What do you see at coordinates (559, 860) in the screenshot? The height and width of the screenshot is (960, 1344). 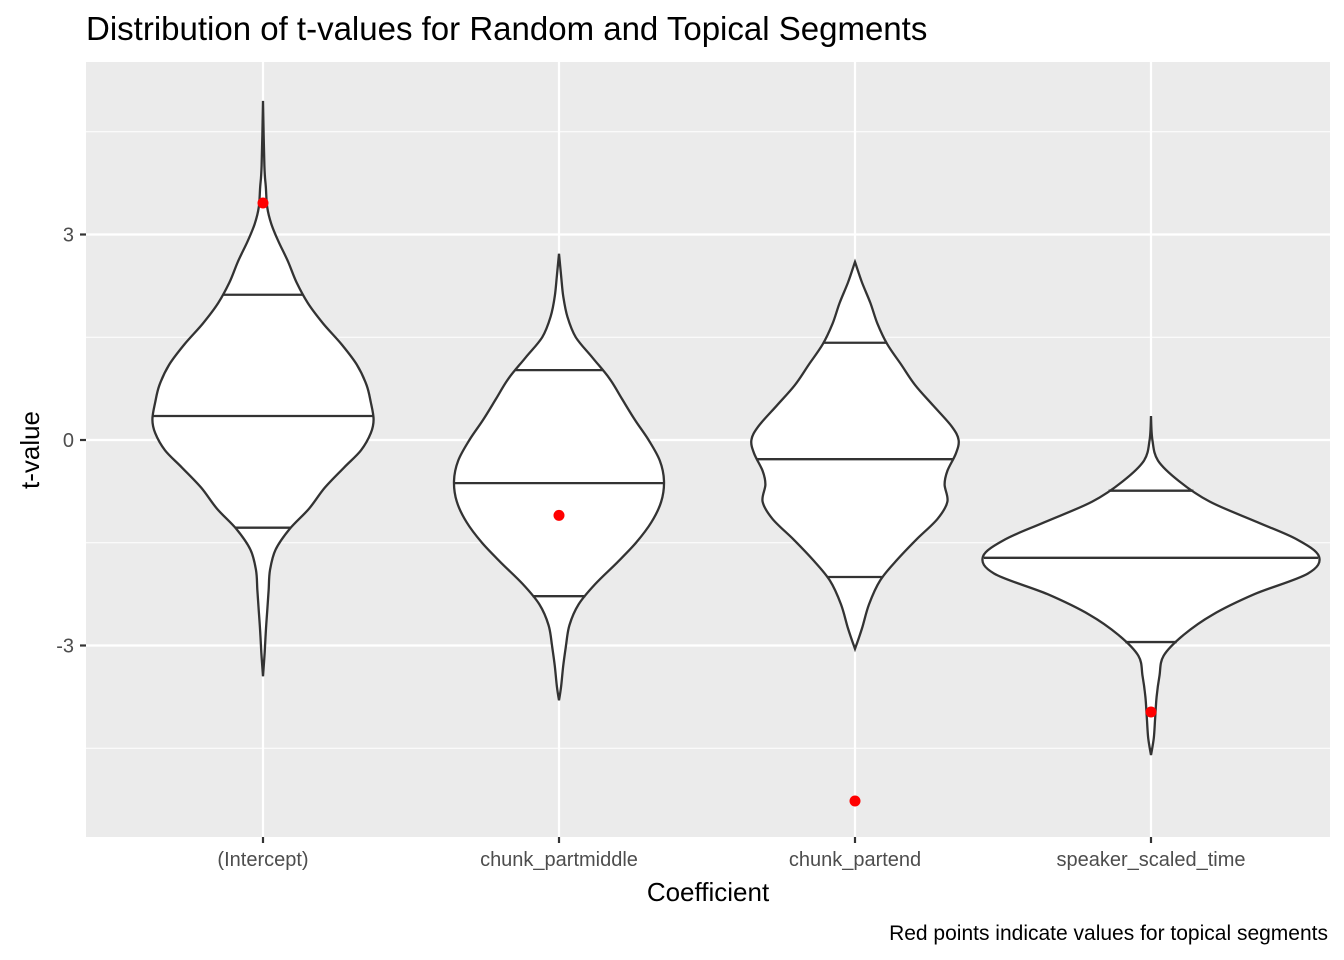 I see `x-tick-label: chunk_partmiddle` at bounding box center [559, 860].